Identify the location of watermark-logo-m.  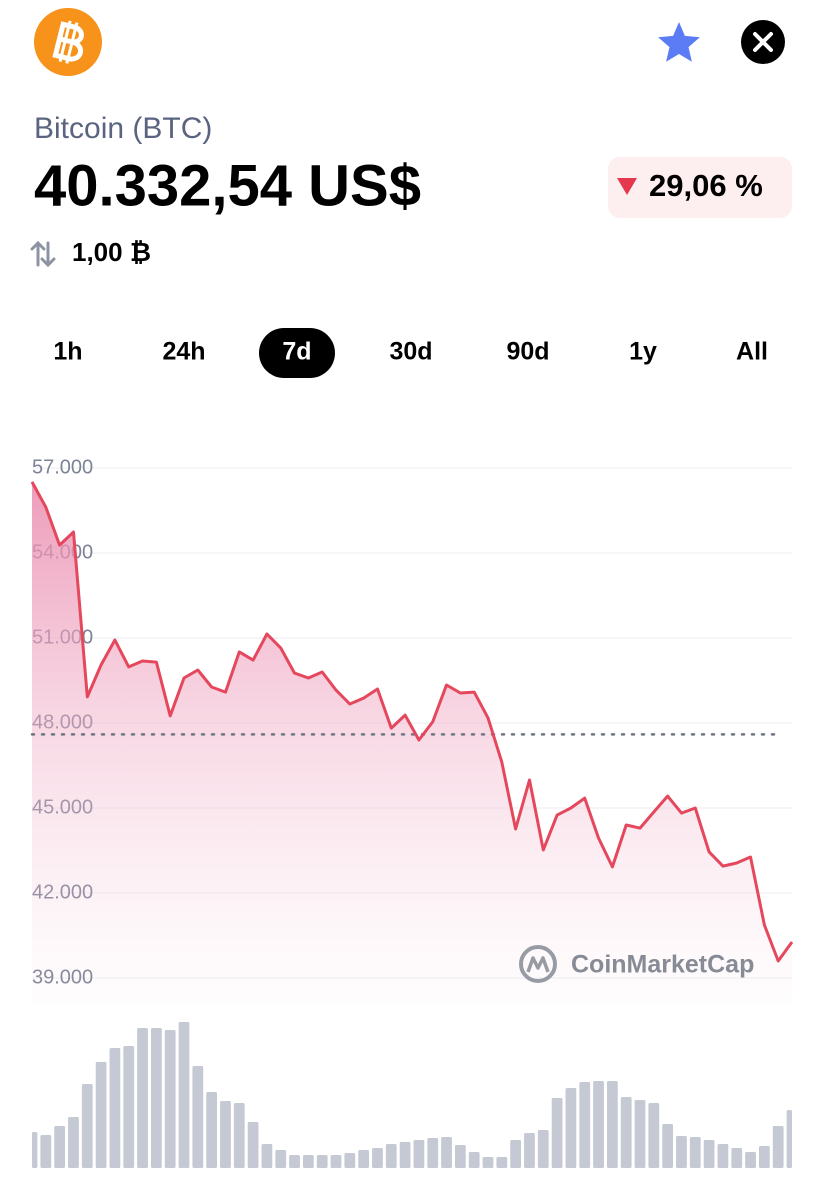
(538, 964).